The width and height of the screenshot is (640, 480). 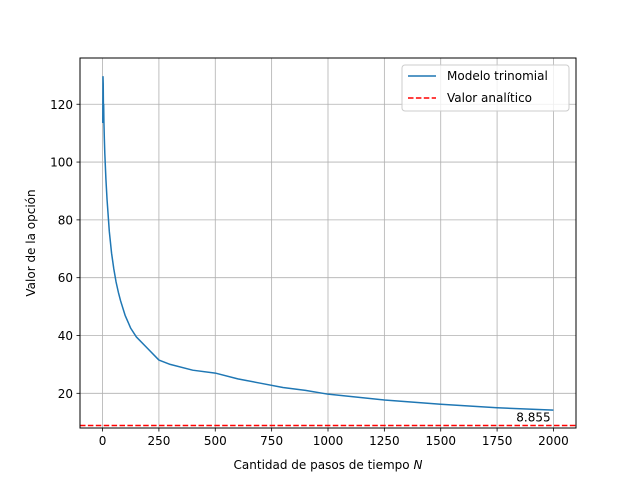 I want to click on legend-label-valor-analitico: Valor analítico, so click(x=489, y=98).